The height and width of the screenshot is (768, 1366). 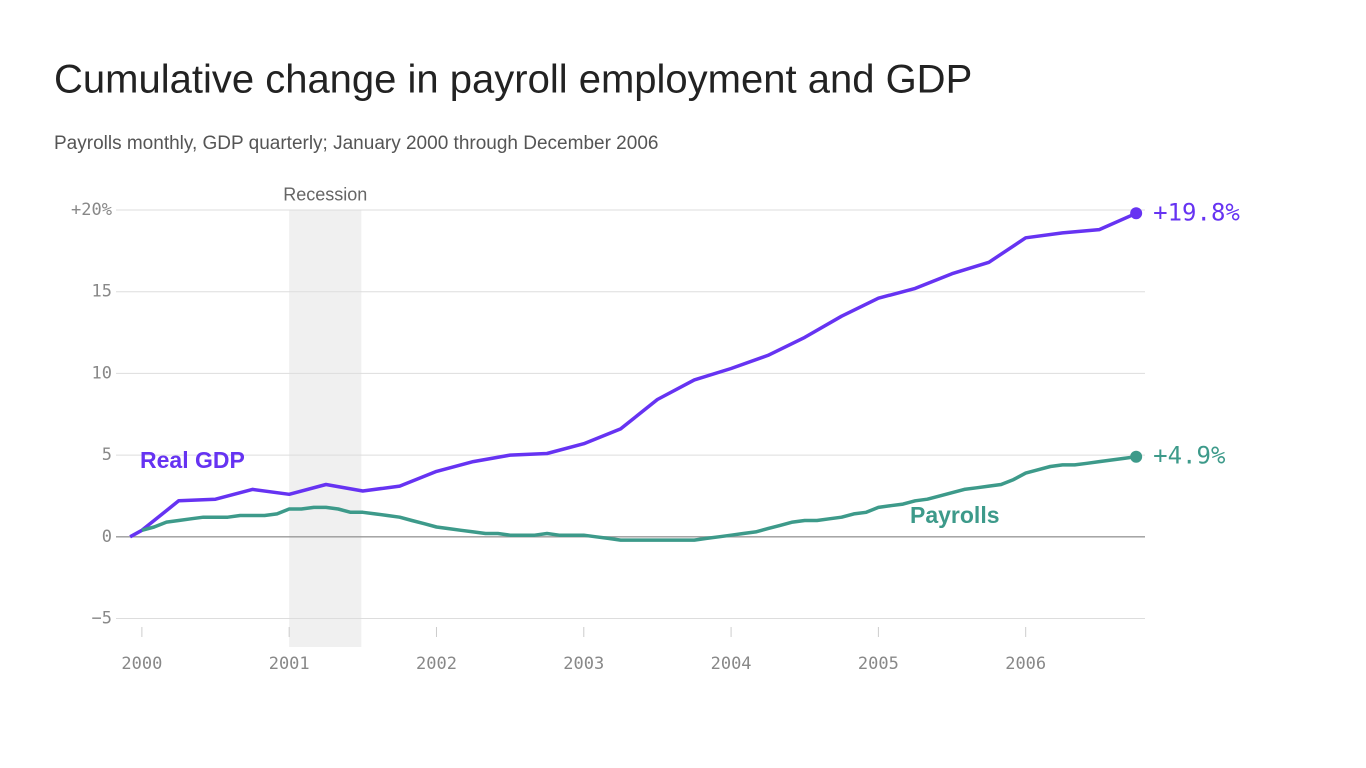 What do you see at coordinates (102, 373) in the screenshot?
I see `y-tick-label: 10` at bounding box center [102, 373].